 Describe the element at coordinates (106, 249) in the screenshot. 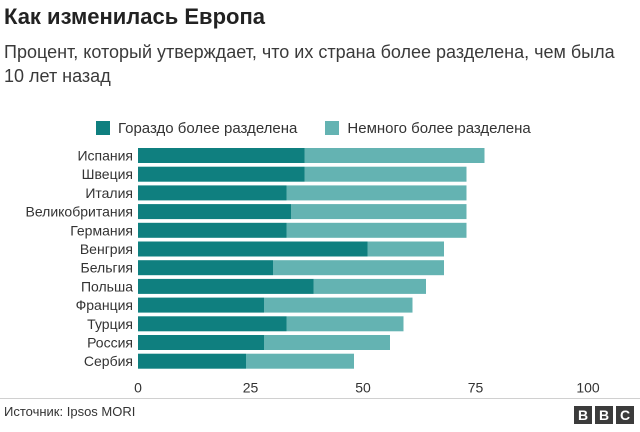

I see `category-label: Венгрия` at that location.